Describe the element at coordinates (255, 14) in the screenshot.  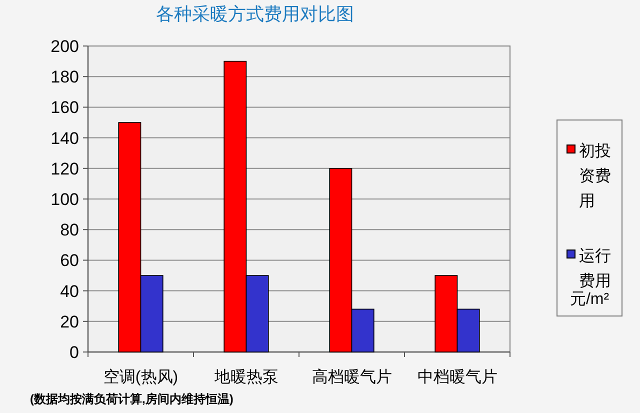
I see `chart-title: 各种采暖方式费用对比图` at that location.